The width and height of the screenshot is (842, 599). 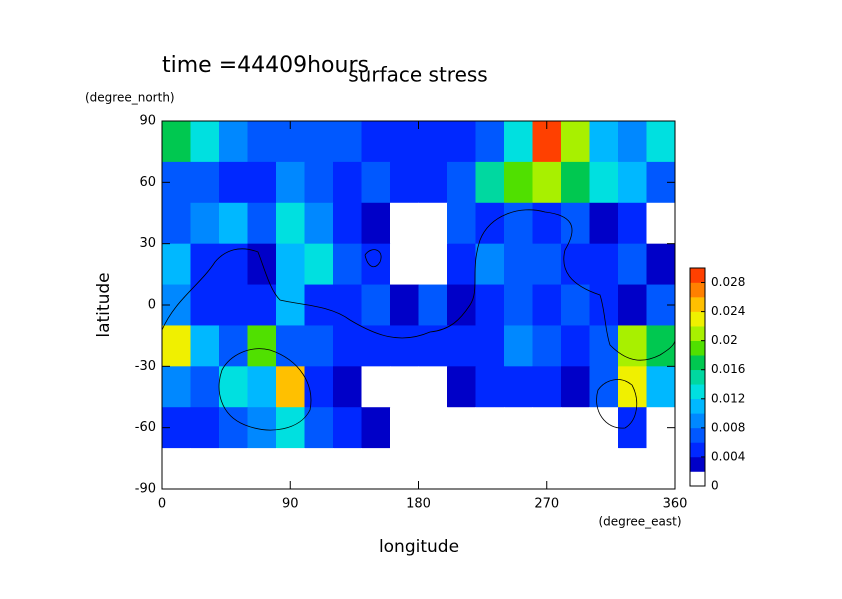 I want to click on colorbar-tick-label: 0, so click(x=715, y=486).